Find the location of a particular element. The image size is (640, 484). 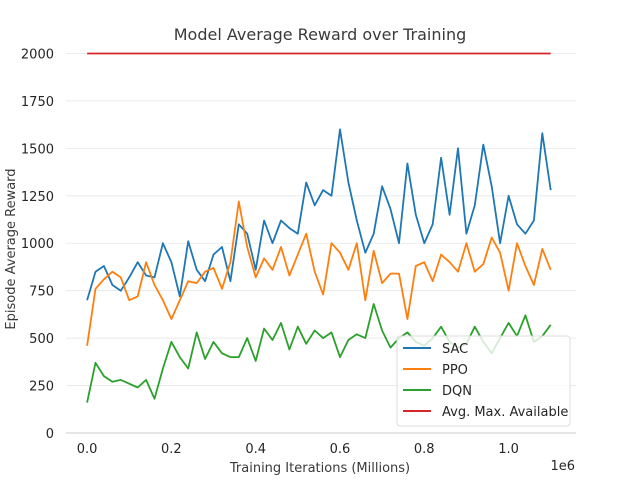

legend-label-max-available: Avg. Max. Available is located at coordinates (505, 412).